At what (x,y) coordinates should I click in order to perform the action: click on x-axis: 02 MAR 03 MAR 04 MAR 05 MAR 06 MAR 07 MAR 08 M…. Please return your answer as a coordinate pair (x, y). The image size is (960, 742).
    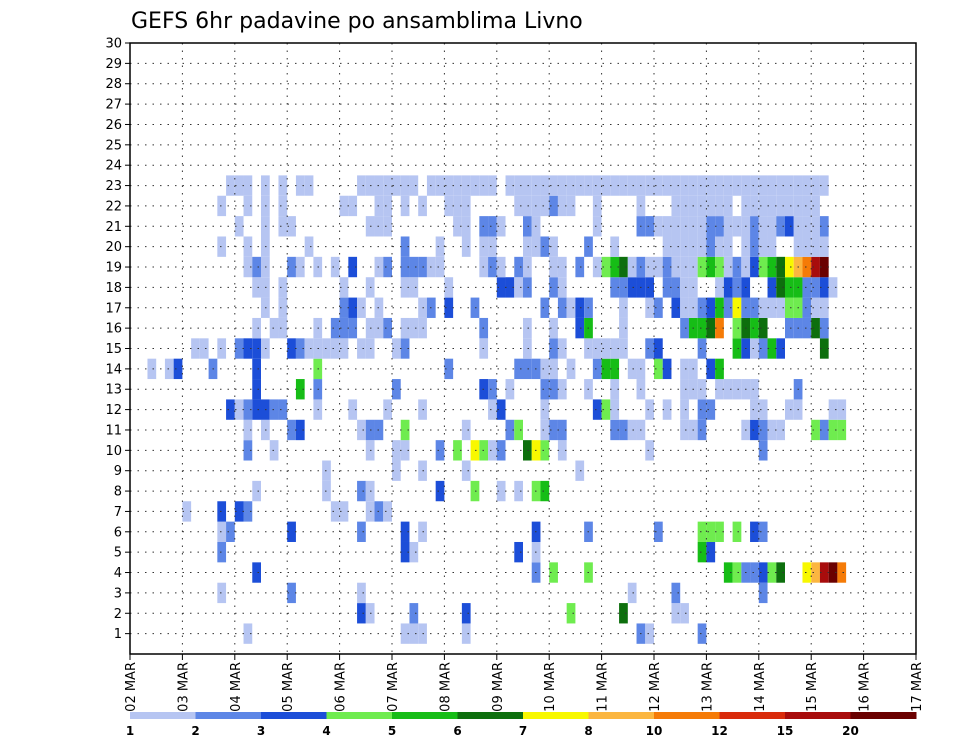
    Looking at the image, I should click on (524, 683).